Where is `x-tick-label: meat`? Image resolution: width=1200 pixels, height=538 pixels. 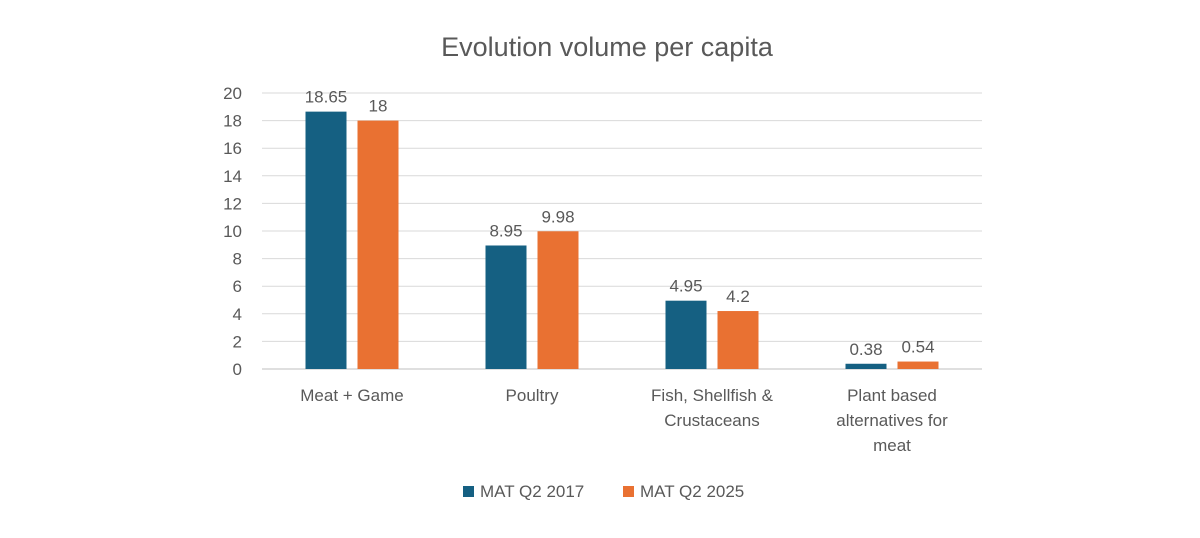 x-tick-label: meat is located at coordinates (892, 445).